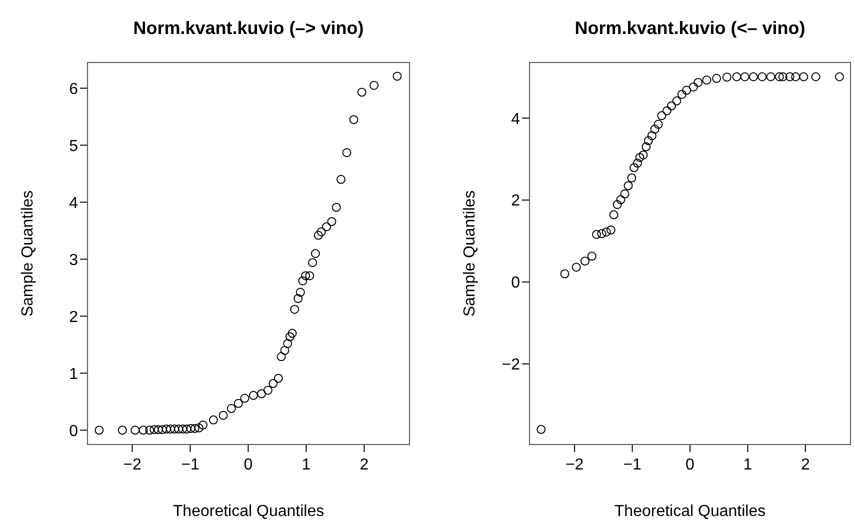 Image resolution: width=855 pixels, height=524 pixels. Describe the element at coordinates (73, 89) in the screenshot. I see `y-tick-label: 6` at that location.